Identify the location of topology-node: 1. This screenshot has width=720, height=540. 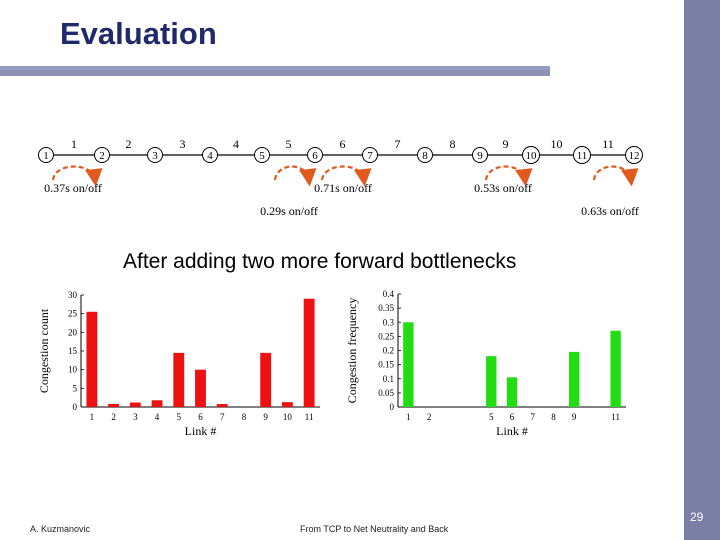
(46, 155).